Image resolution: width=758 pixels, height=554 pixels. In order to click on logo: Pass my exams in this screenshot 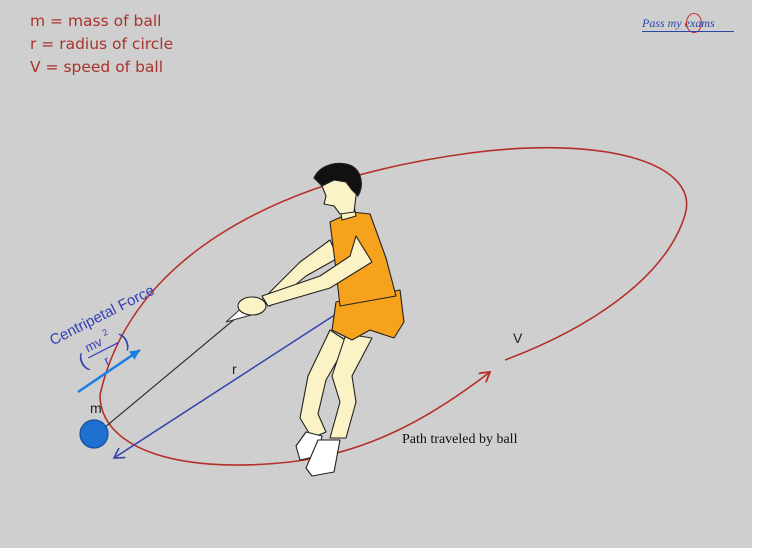, I will do `click(688, 23)`.